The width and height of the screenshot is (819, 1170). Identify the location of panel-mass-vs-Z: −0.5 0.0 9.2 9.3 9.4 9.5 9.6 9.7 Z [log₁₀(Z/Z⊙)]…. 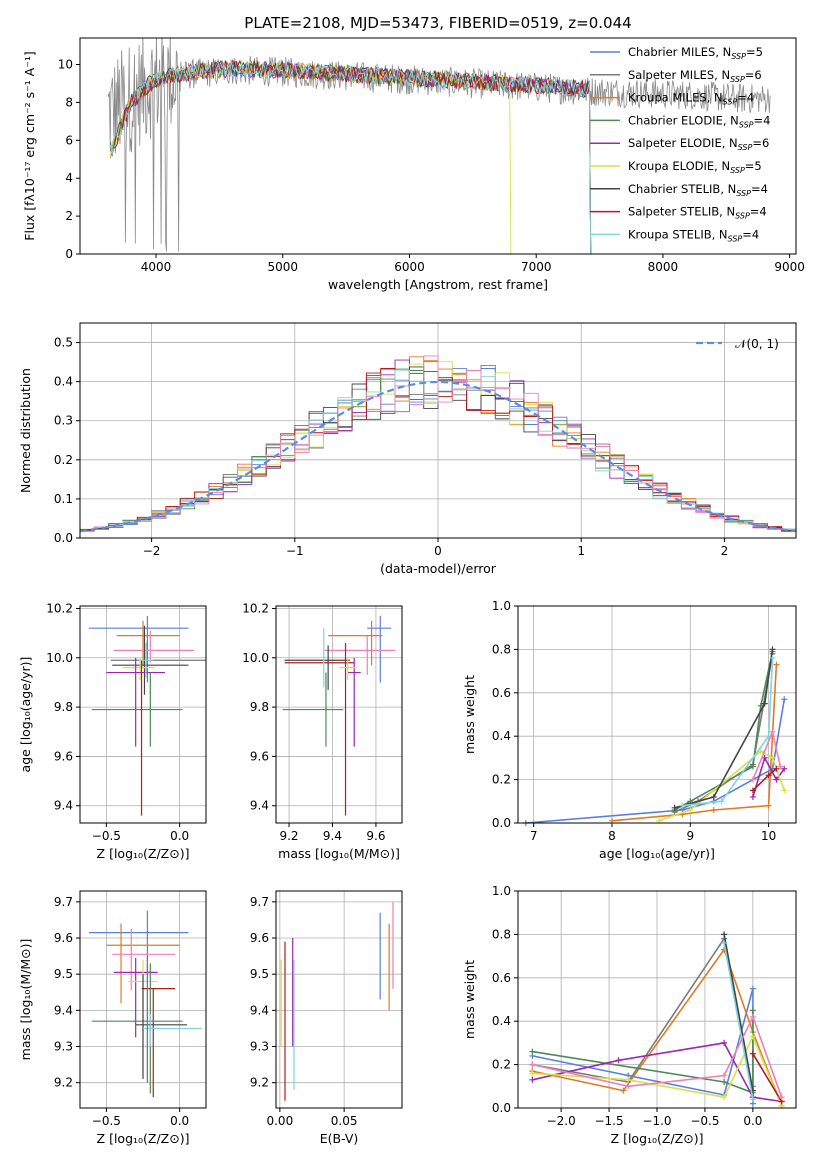
(112, 1018).